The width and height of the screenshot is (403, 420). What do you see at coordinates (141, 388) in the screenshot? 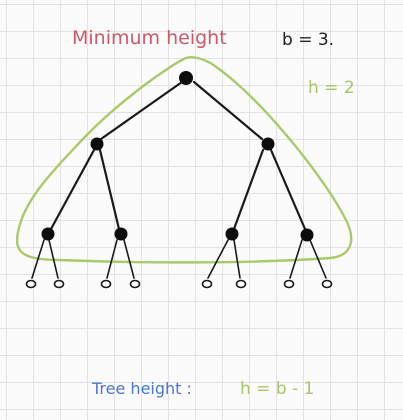
I see `footer-prefix-label: Tree height :` at bounding box center [141, 388].